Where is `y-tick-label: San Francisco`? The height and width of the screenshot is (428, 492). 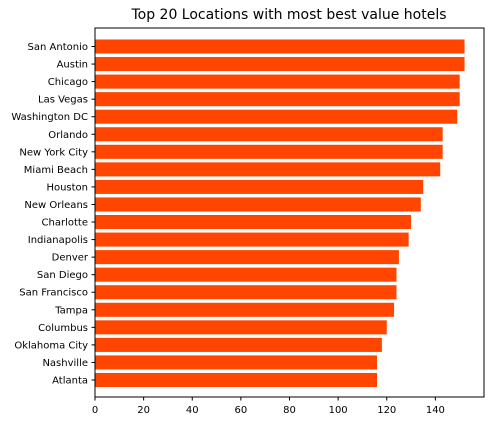 y-tick-label: San Francisco is located at coordinates (53, 293).